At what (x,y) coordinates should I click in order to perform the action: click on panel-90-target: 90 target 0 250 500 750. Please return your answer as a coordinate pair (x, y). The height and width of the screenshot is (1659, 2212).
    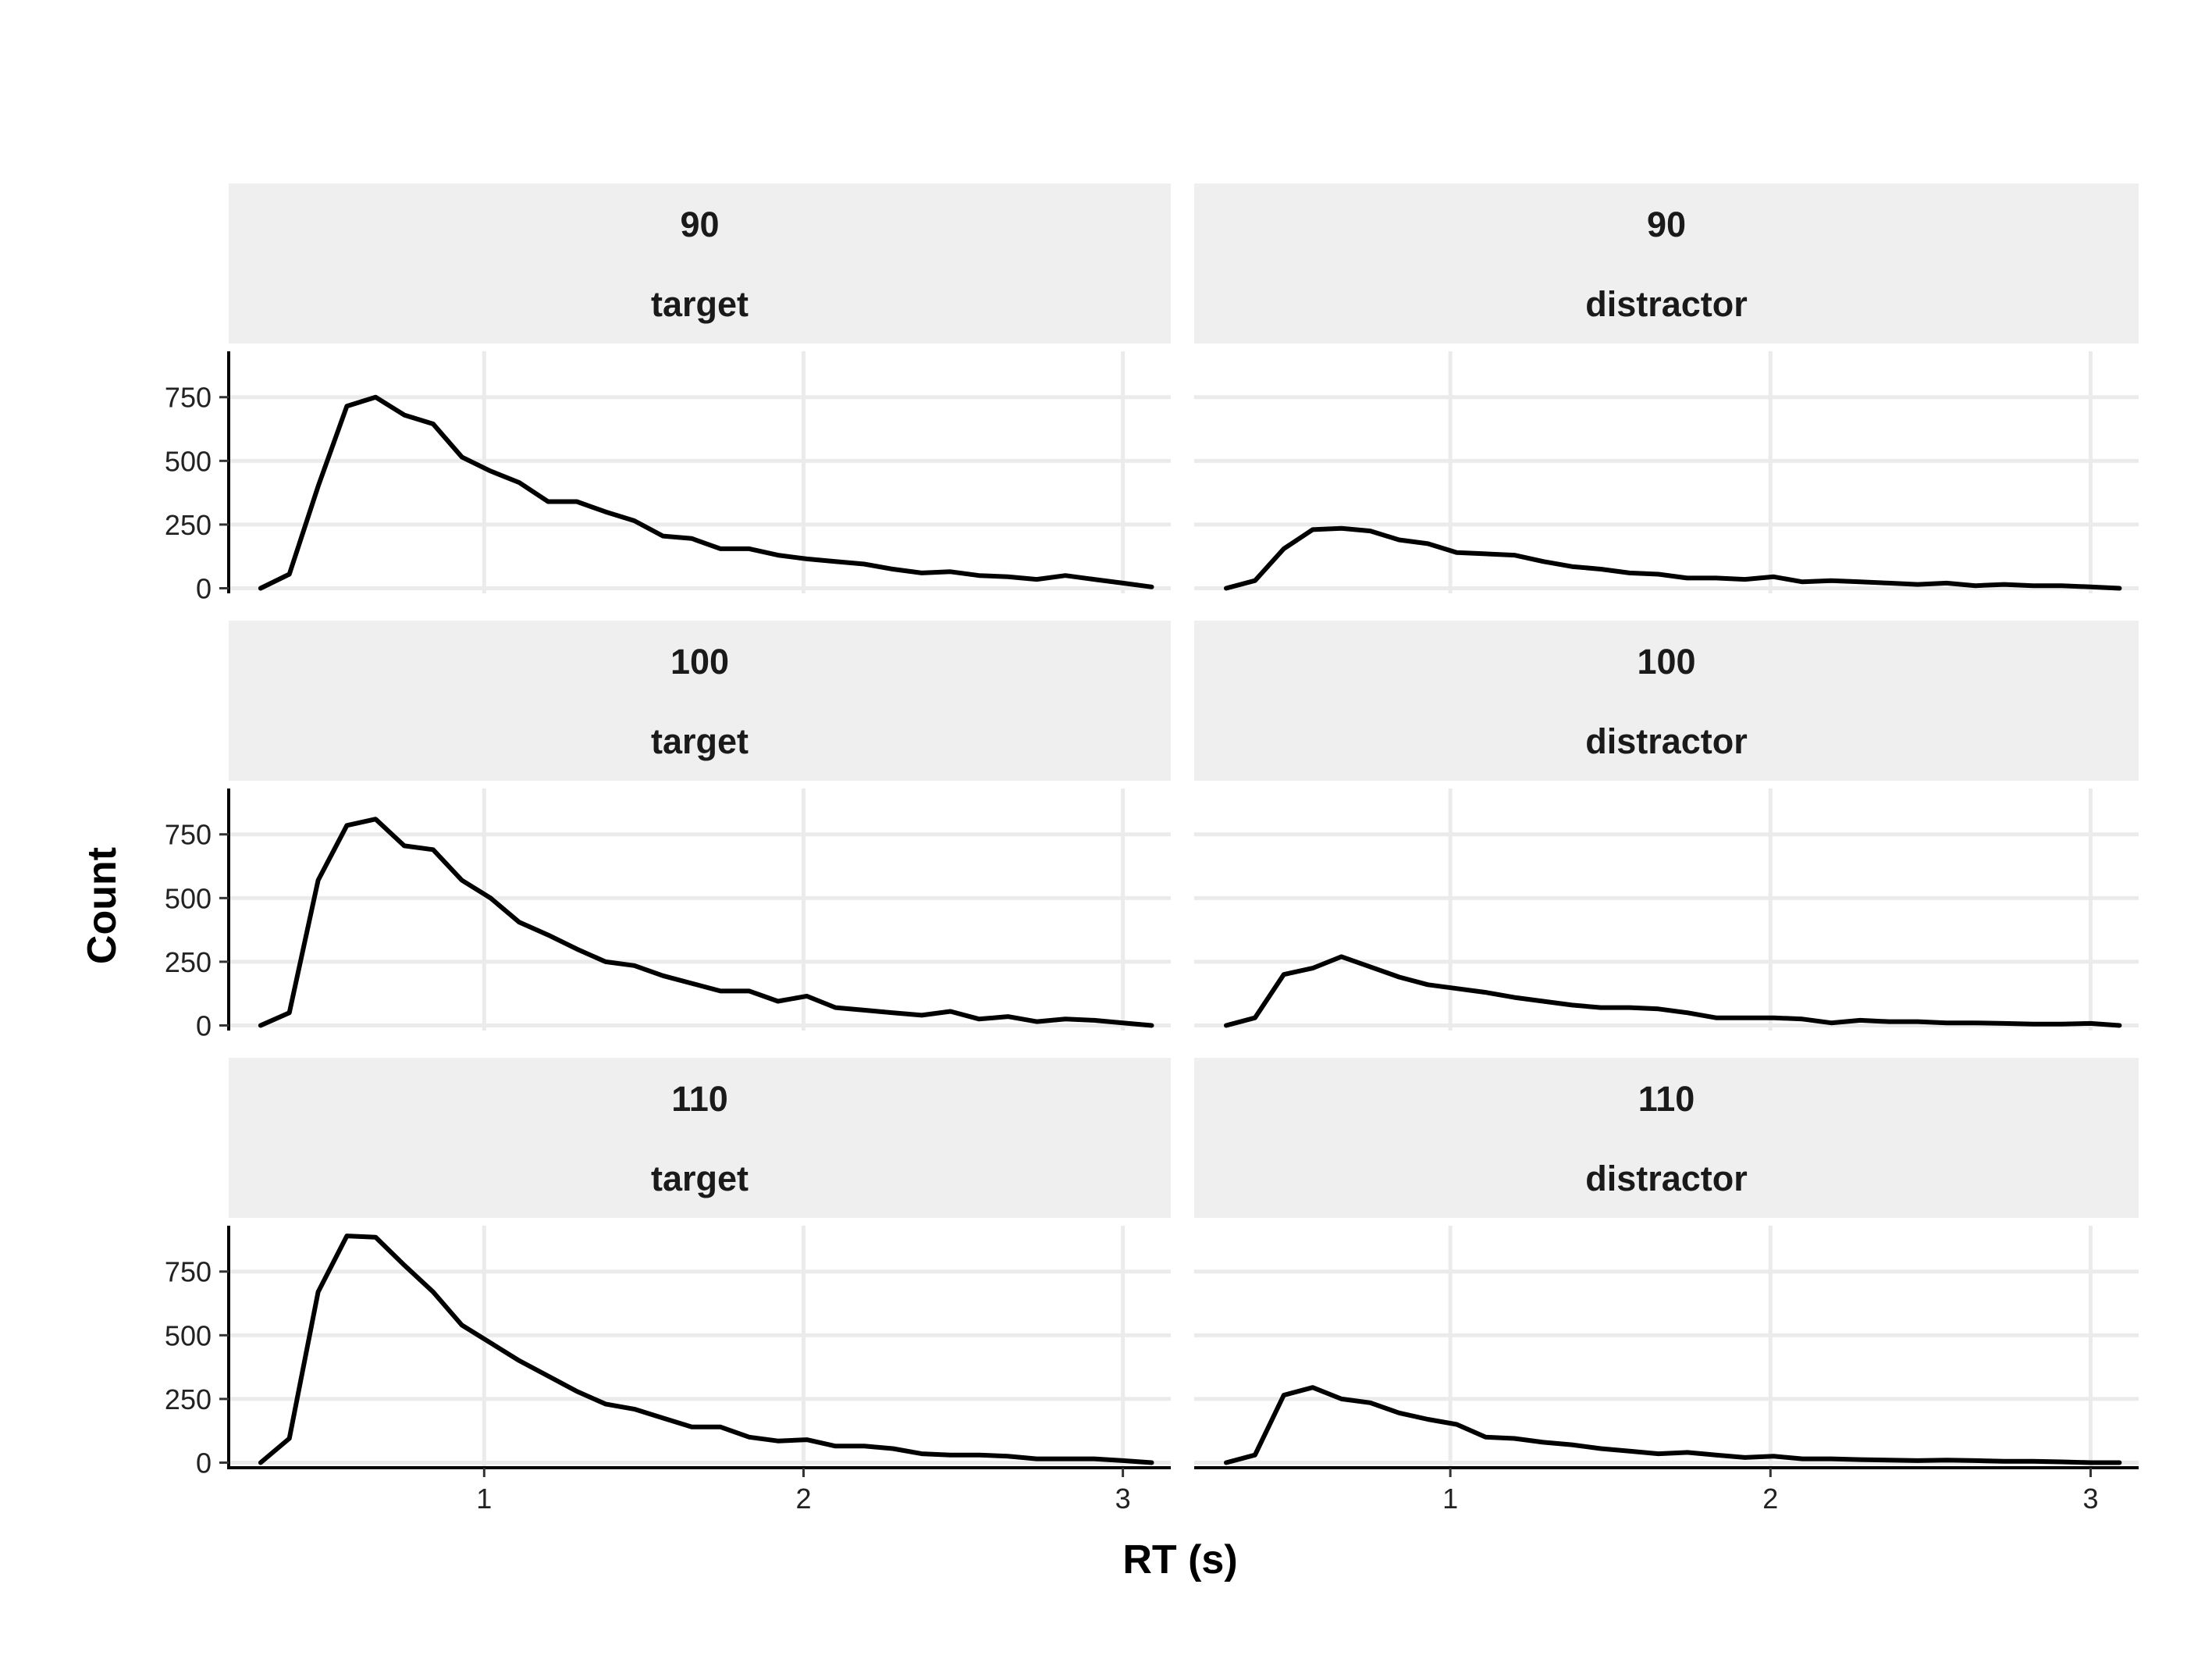
    Looking at the image, I should click on (668, 393).